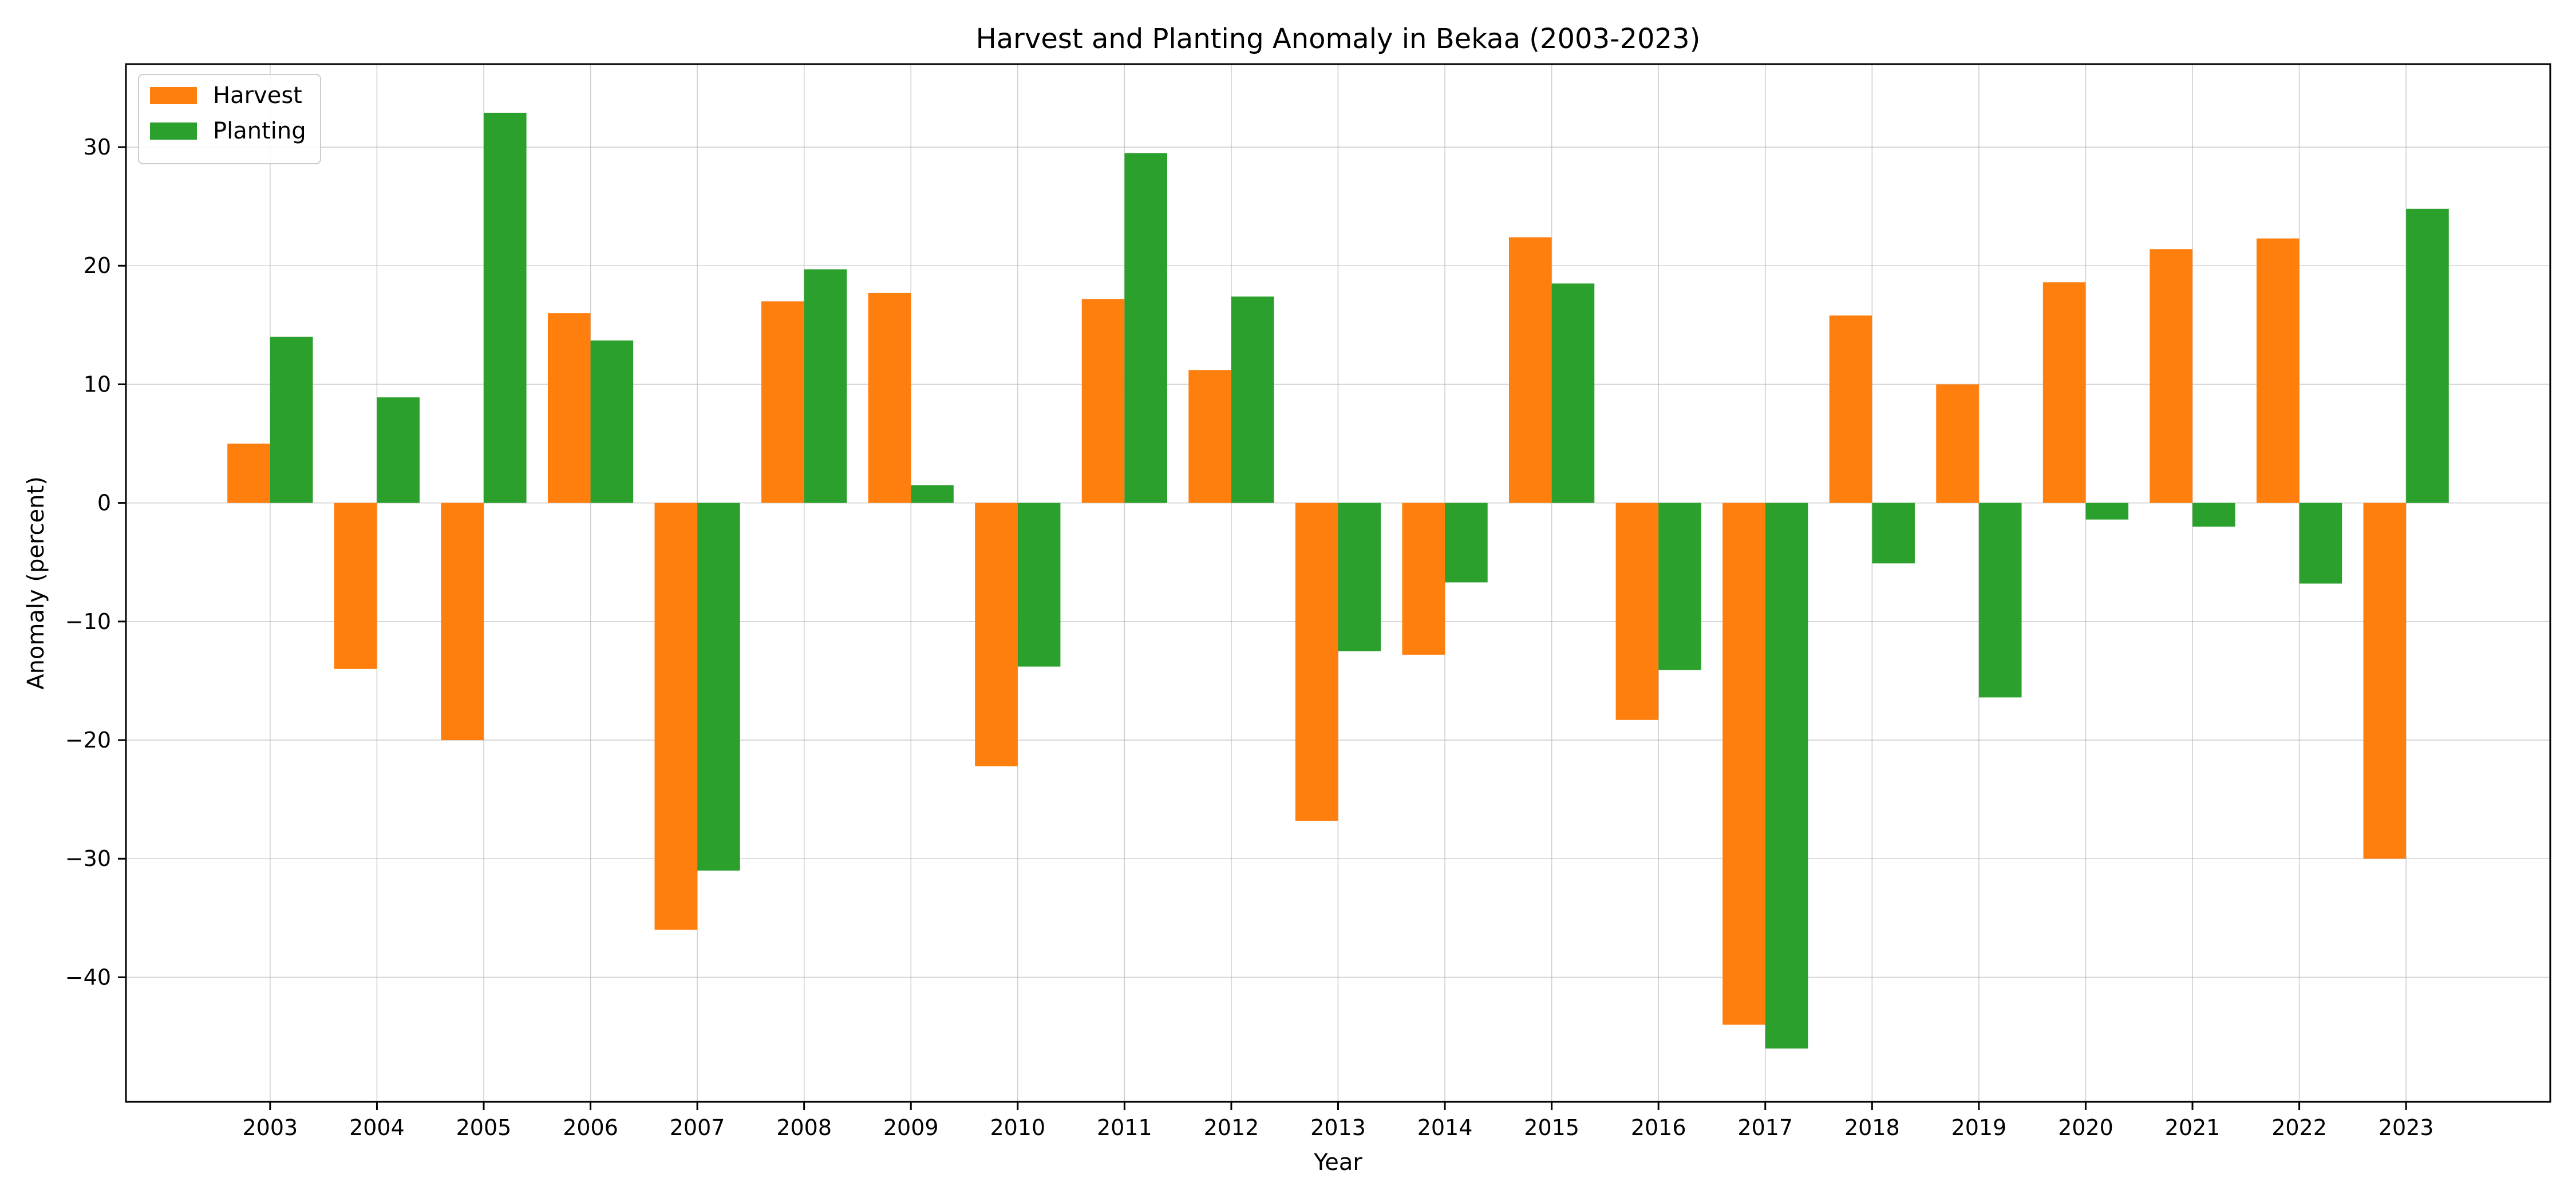 The height and width of the screenshot is (1202, 2576). I want to click on bar-harvest-2012, so click(1209, 436).